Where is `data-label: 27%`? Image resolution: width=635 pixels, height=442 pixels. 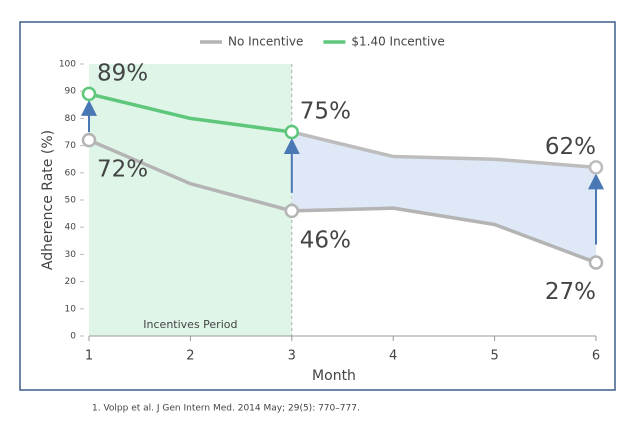 data-label: 27% is located at coordinates (570, 292).